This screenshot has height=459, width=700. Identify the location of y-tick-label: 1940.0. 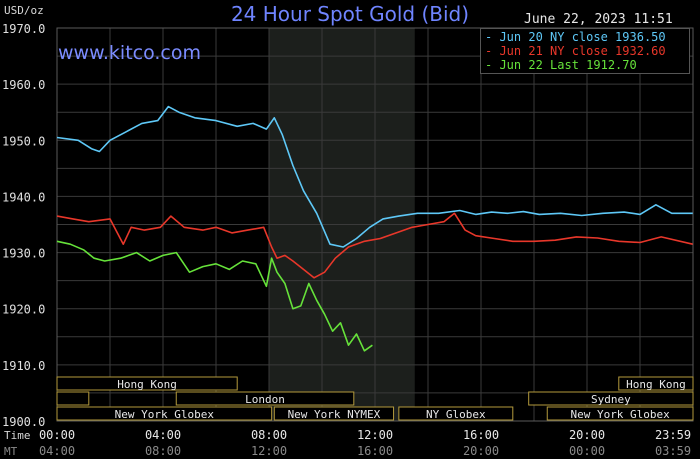
(23, 197).